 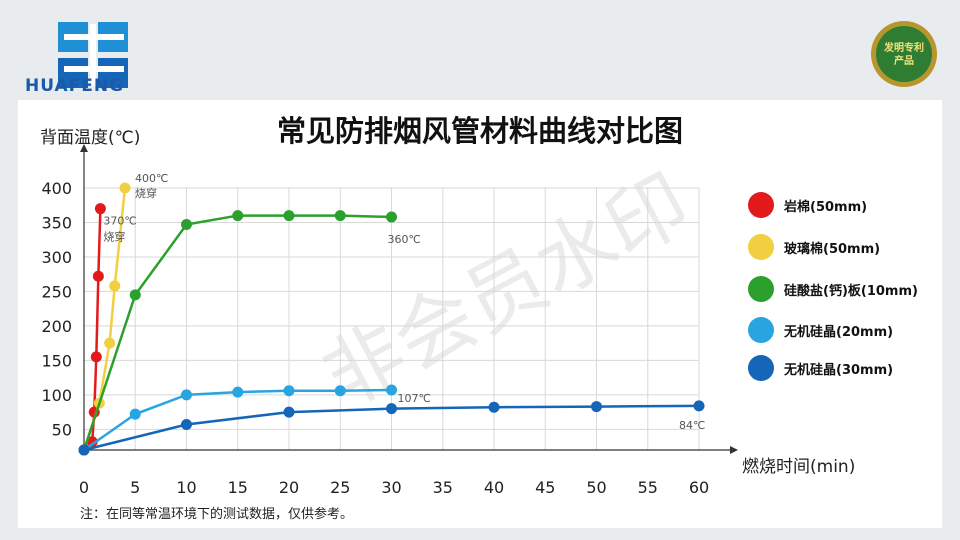 I want to click on x-tick-label: 15, so click(x=238, y=487).